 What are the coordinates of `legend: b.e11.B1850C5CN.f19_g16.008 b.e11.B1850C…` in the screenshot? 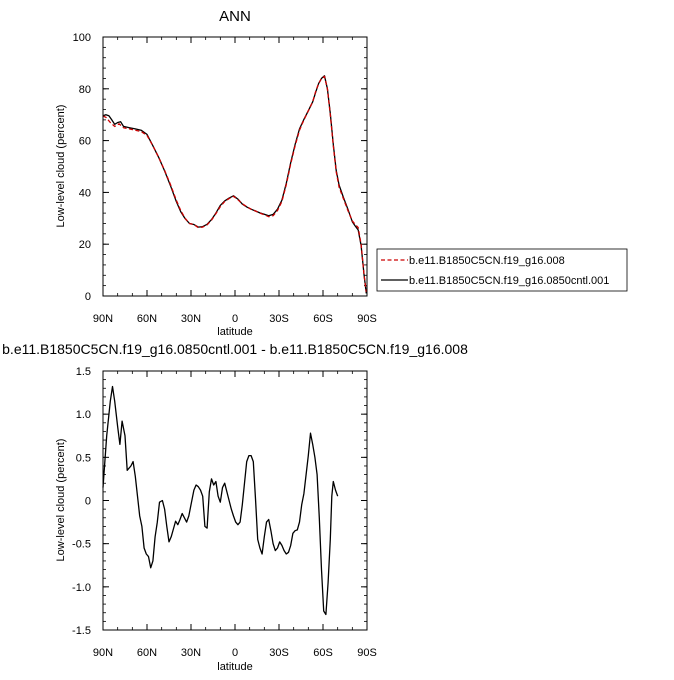 It's located at (502, 270).